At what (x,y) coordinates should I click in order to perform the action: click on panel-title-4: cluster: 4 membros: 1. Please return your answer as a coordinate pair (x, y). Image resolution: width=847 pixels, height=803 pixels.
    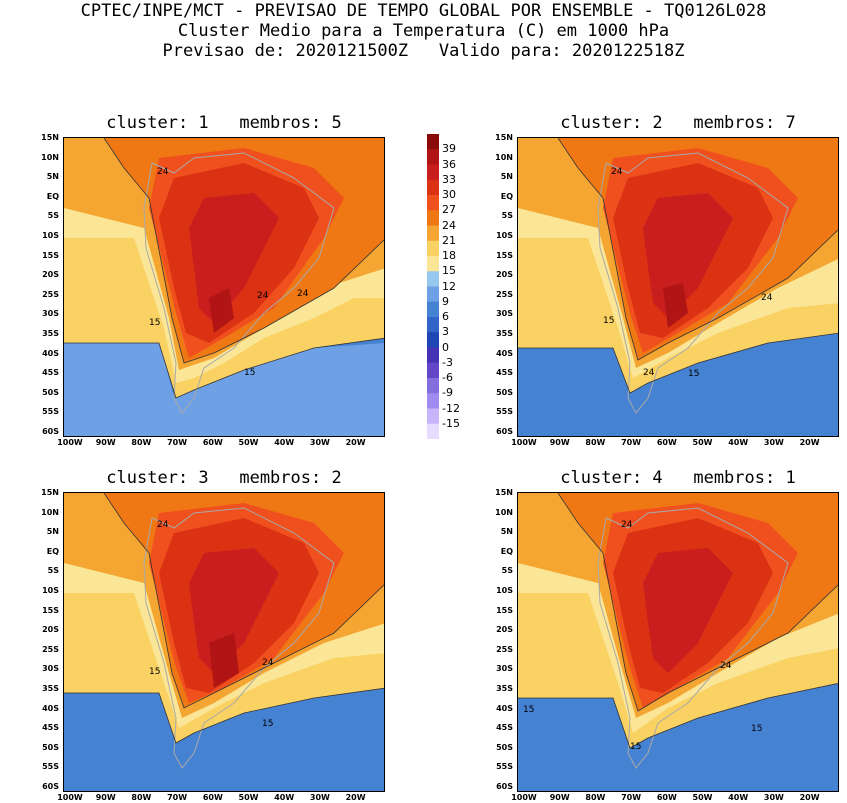
    Looking at the image, I should click on (678, 478).